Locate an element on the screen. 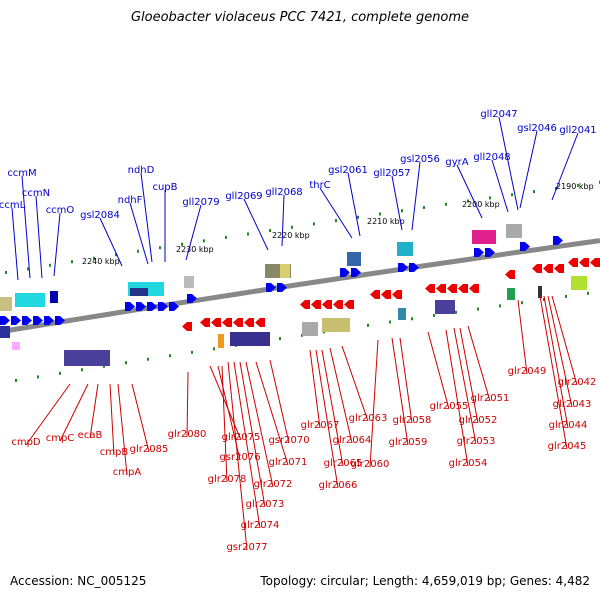 The width and height of the screenshot is (600, 600). gene-label-glr2053: glr2053 is located at coordinates (476, 441).